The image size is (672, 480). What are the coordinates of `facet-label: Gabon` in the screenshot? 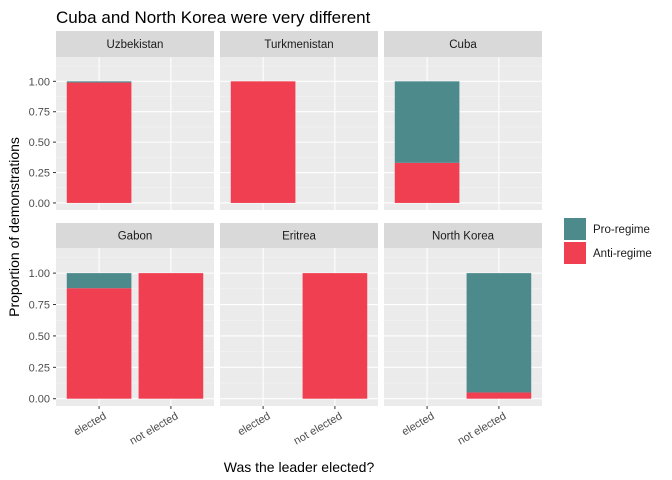 It's located at (135, 237).